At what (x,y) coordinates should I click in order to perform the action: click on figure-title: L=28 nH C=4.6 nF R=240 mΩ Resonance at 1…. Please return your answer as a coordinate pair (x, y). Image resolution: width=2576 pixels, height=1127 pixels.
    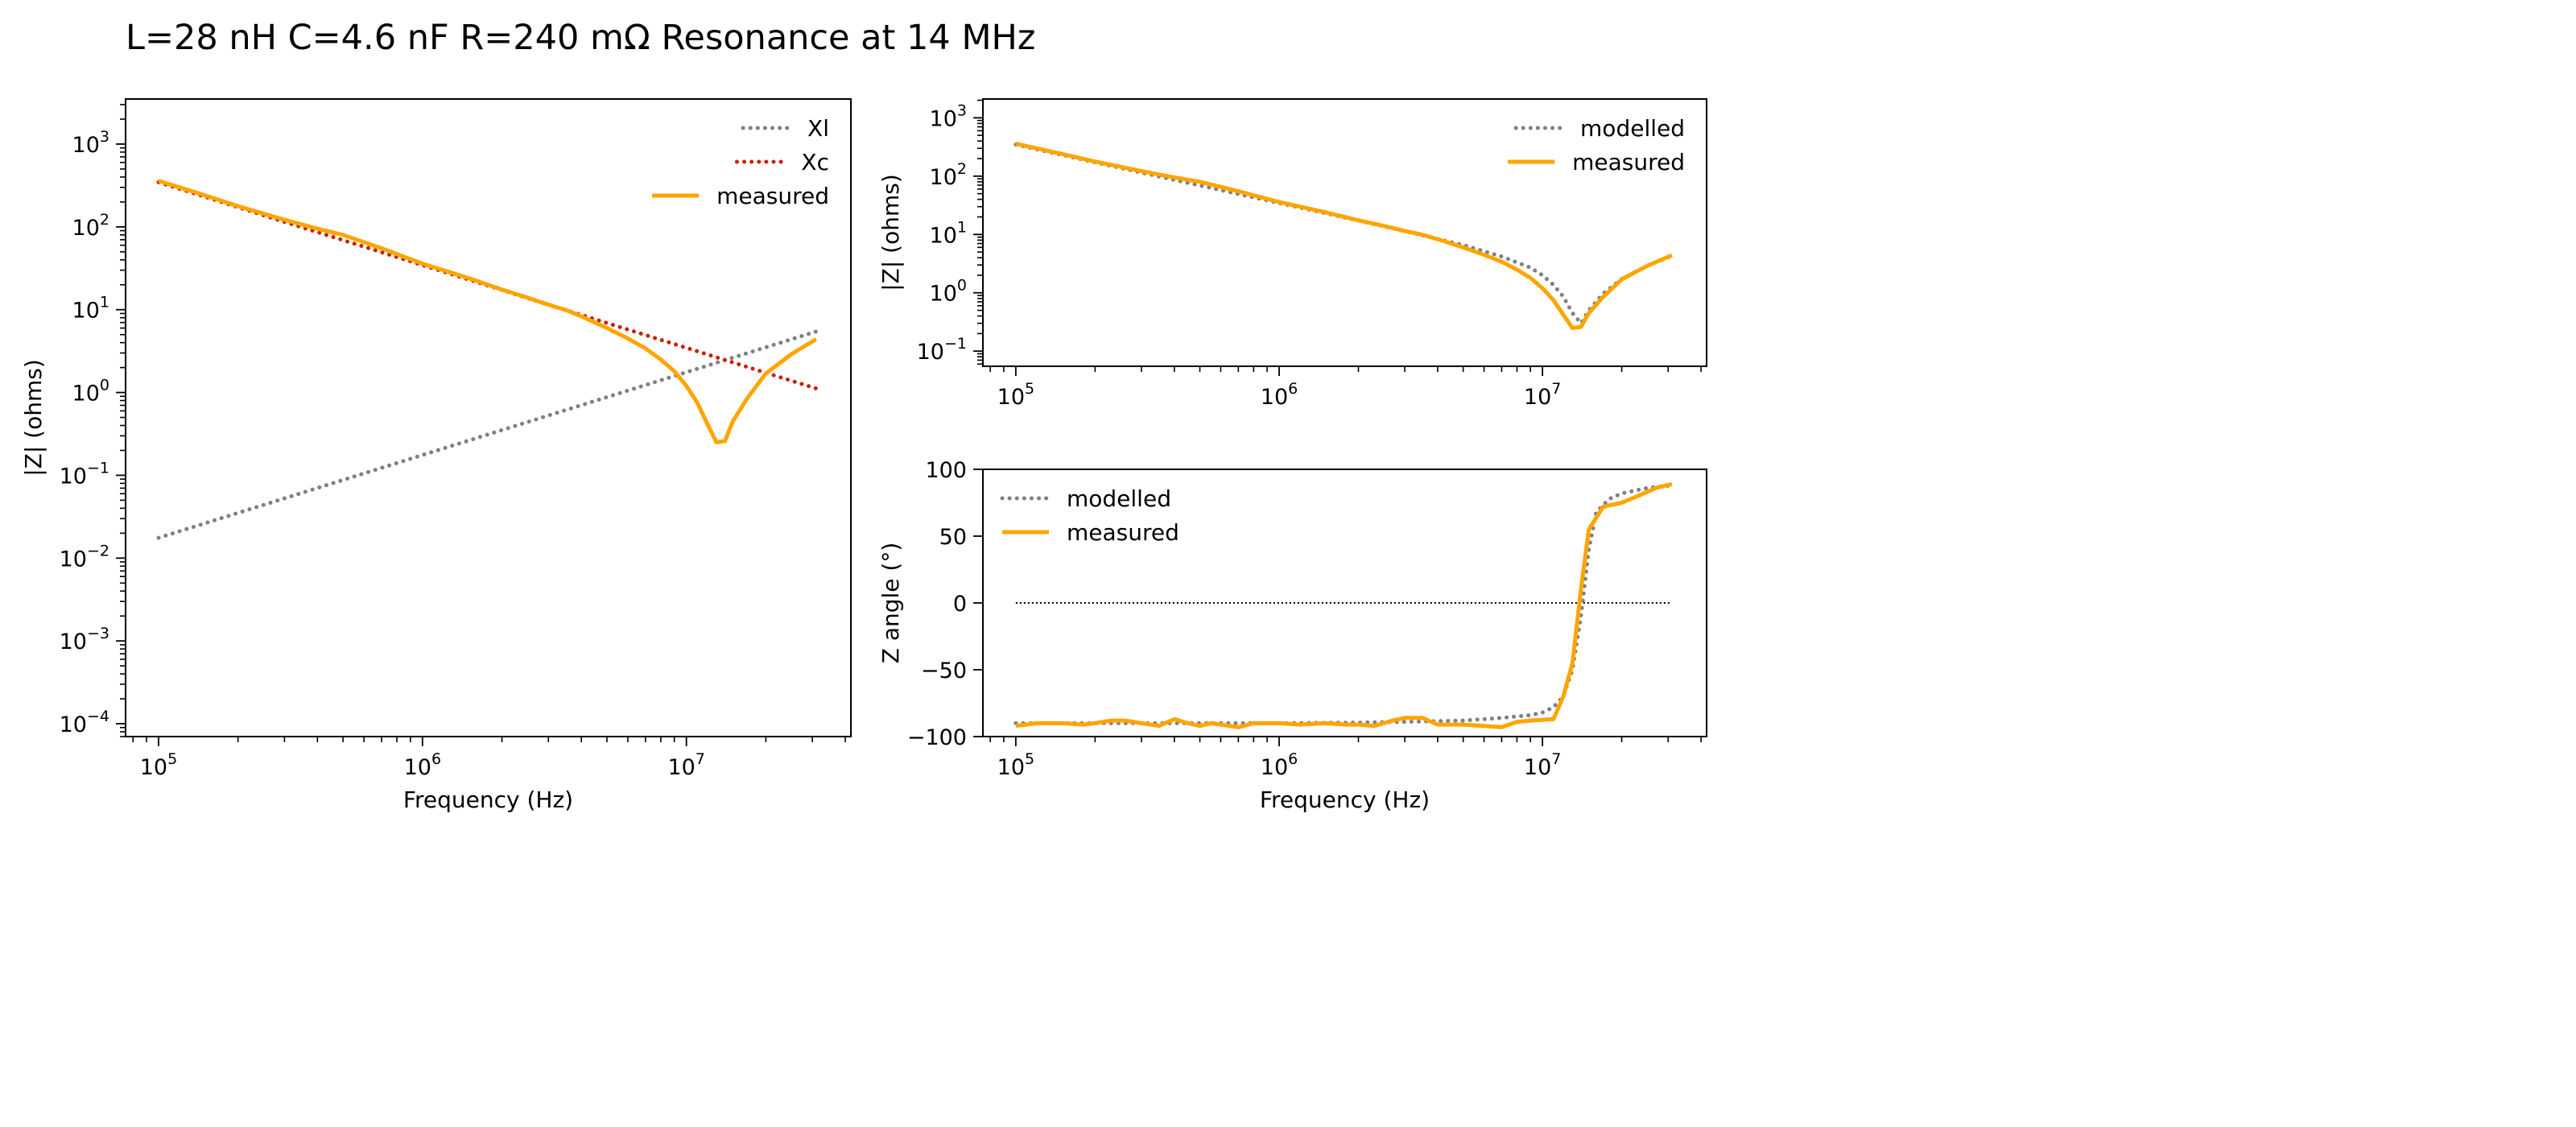
    Looking at the image, I should click on (580, 38).